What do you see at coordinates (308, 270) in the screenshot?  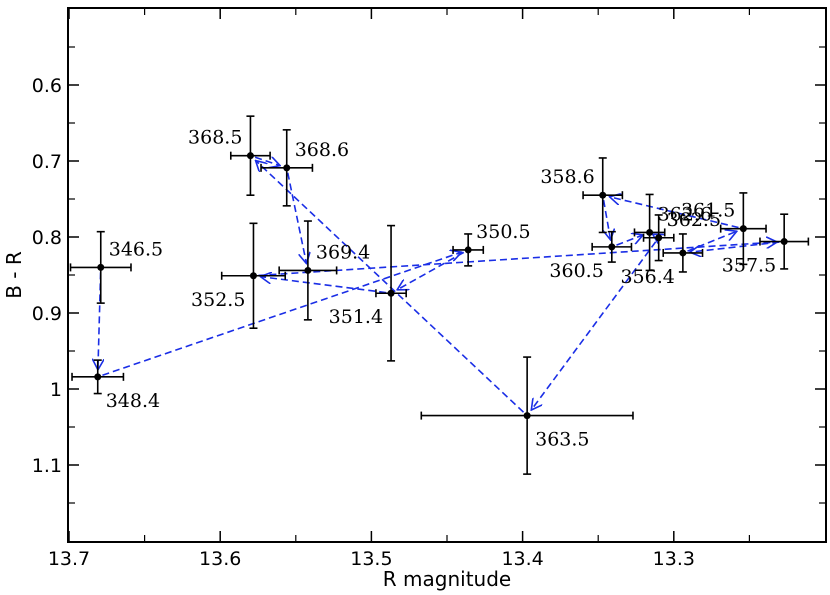 I see `data-point-369.4` at bounding box center [308, 270].